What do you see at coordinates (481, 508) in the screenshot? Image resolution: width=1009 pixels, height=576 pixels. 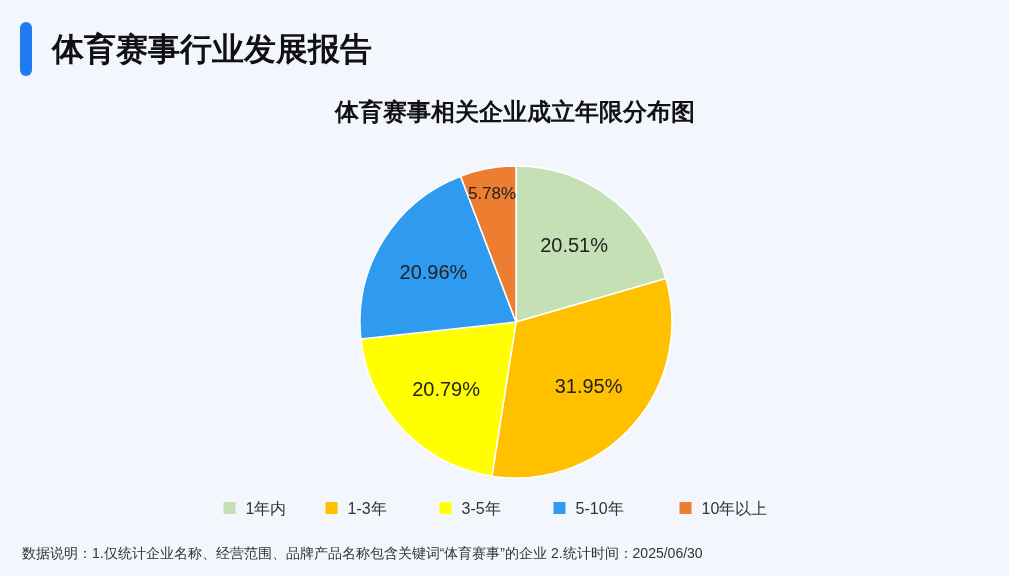 I see `legend-label: 3-5年` at bounding box center [481, 508].